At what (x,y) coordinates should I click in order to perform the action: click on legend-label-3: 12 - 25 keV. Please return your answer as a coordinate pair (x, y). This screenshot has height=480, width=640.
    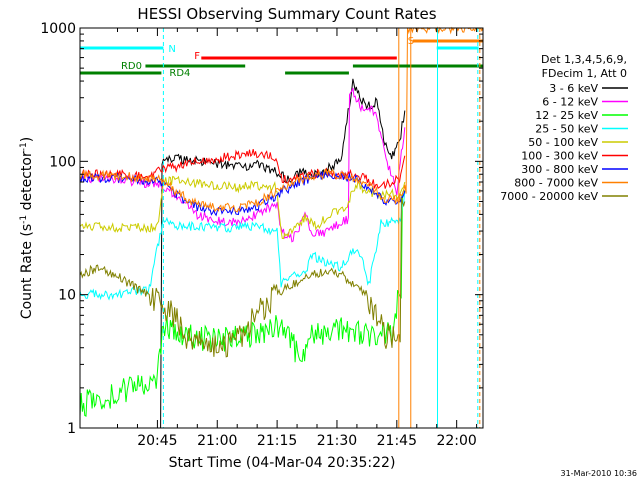
    Looking at the image, I should click on (566, 115).